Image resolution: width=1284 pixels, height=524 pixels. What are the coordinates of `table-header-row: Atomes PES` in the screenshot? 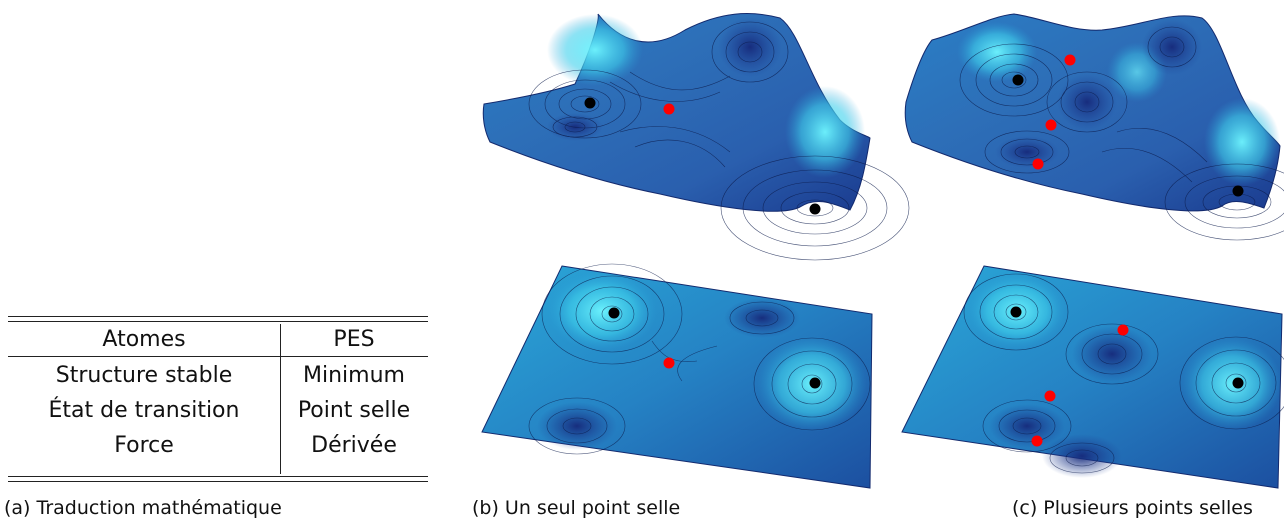 It's located at (218, 340).